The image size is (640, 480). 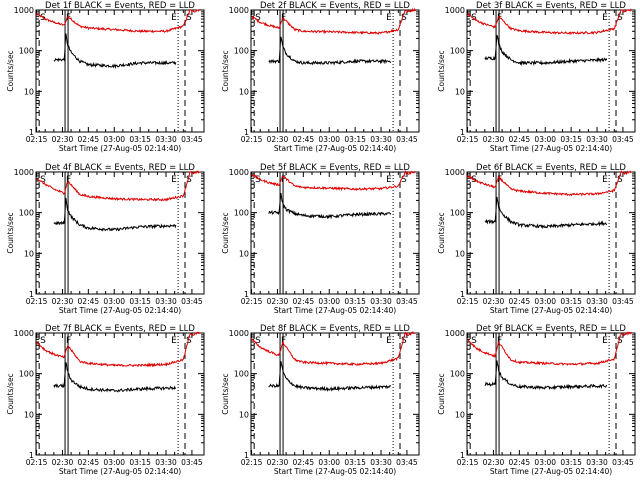 I want to click on panel-title: Det 5f BLACK = Events, RED = LLD, so click(x=335, y=168).